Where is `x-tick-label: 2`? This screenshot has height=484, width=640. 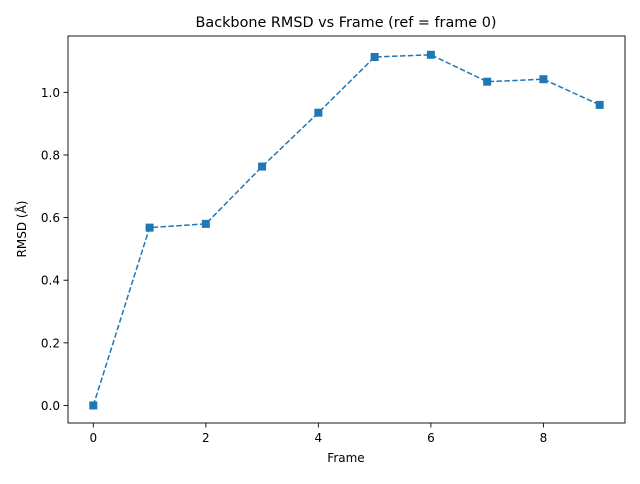
x-tick-label: 2 is located at coordinates (206, 438).